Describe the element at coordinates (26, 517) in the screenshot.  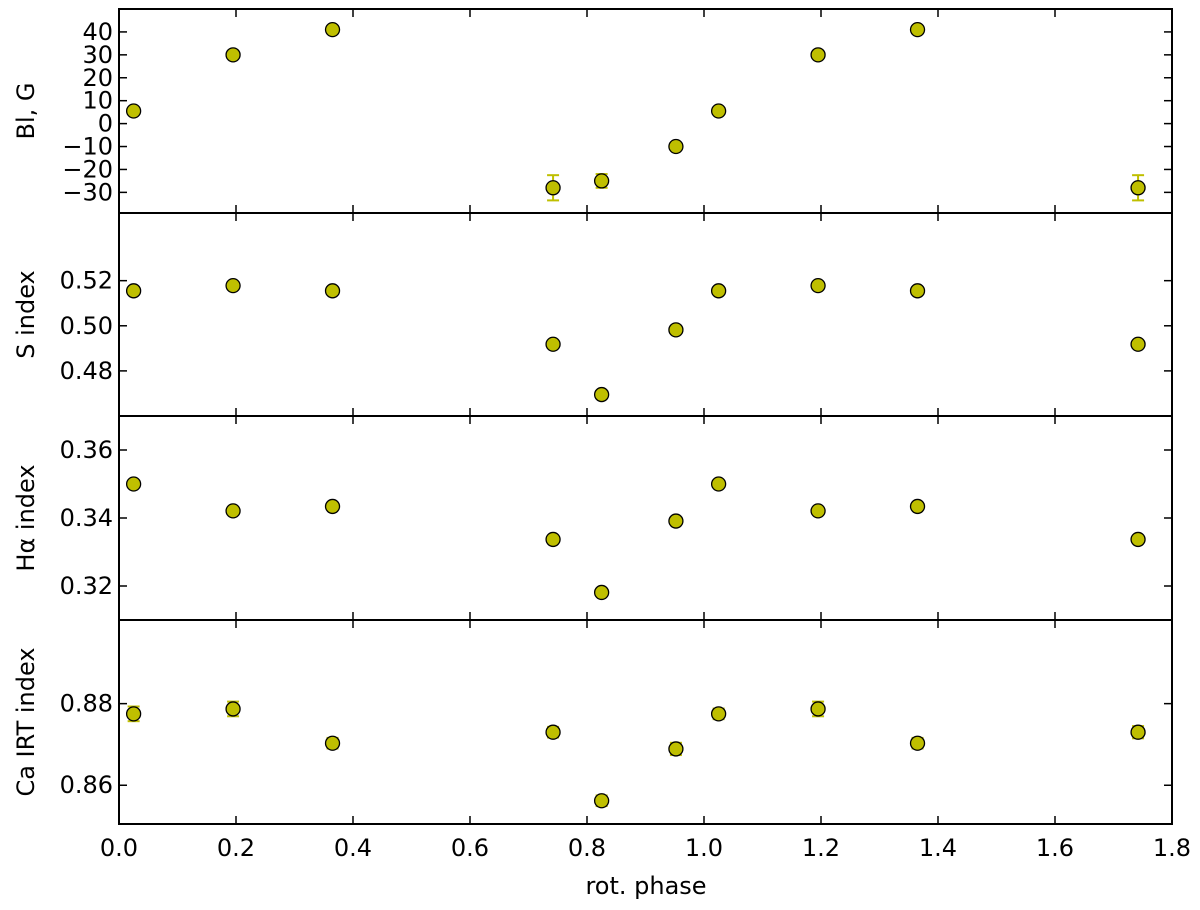
I see `y-axis-label: Hα index` at that location.